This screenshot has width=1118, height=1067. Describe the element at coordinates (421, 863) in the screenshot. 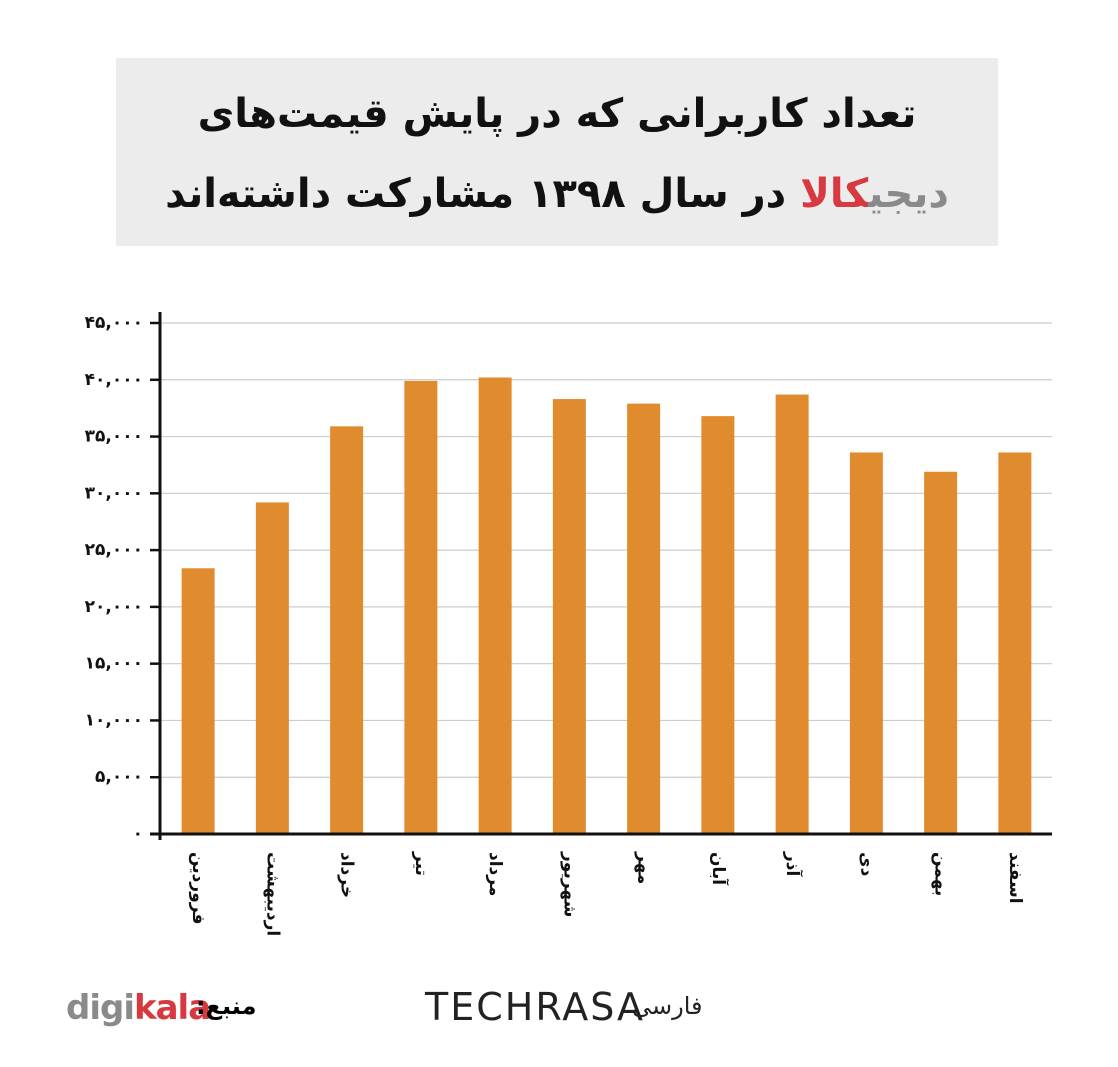

I see `x-tick-label: تیر` at that location.